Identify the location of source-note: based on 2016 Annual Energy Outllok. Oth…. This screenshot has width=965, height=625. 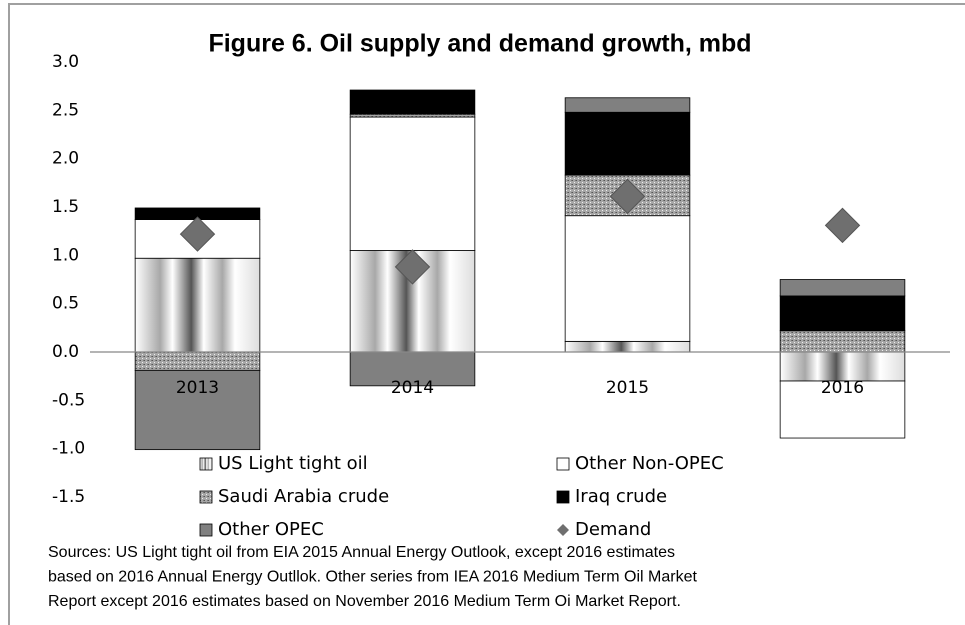
(372, 577).